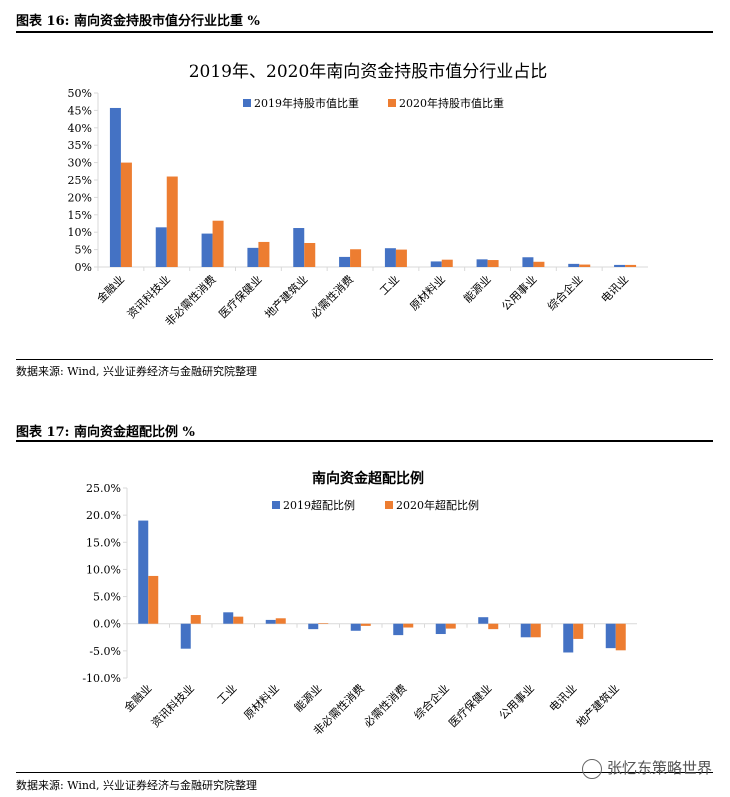 This screenshot has height=797, width=730. What do you see at coordinates (83, 250) in the screenshot?
I see `y-tick-label: 5%` at bounding box center [83, 250].